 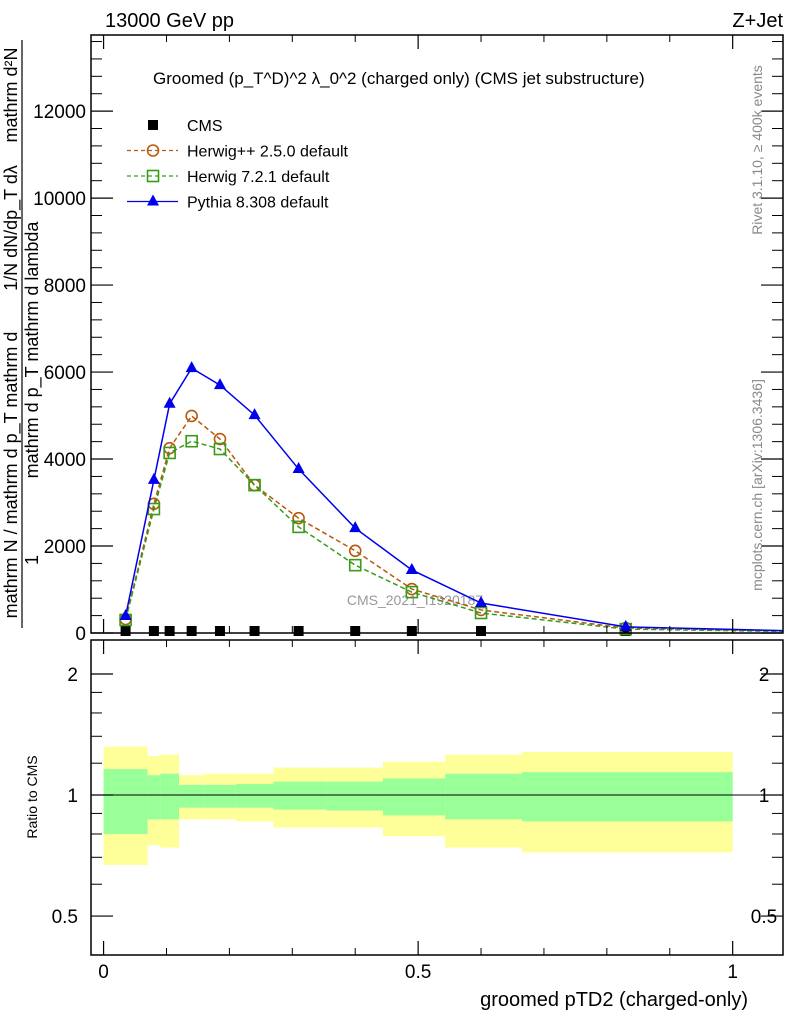 I want to click on x-tick-label: 0.5, so click(x=418, y=972).